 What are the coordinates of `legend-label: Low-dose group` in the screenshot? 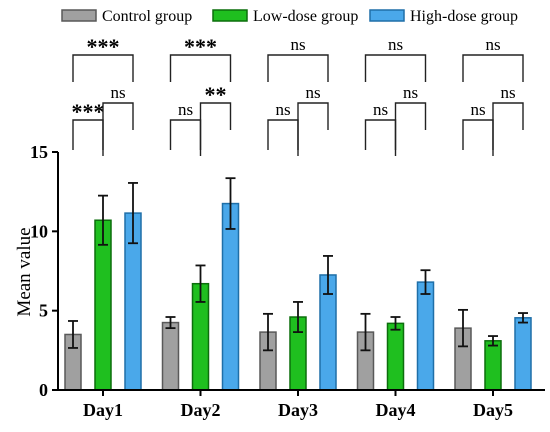 It's located at (305, 16).